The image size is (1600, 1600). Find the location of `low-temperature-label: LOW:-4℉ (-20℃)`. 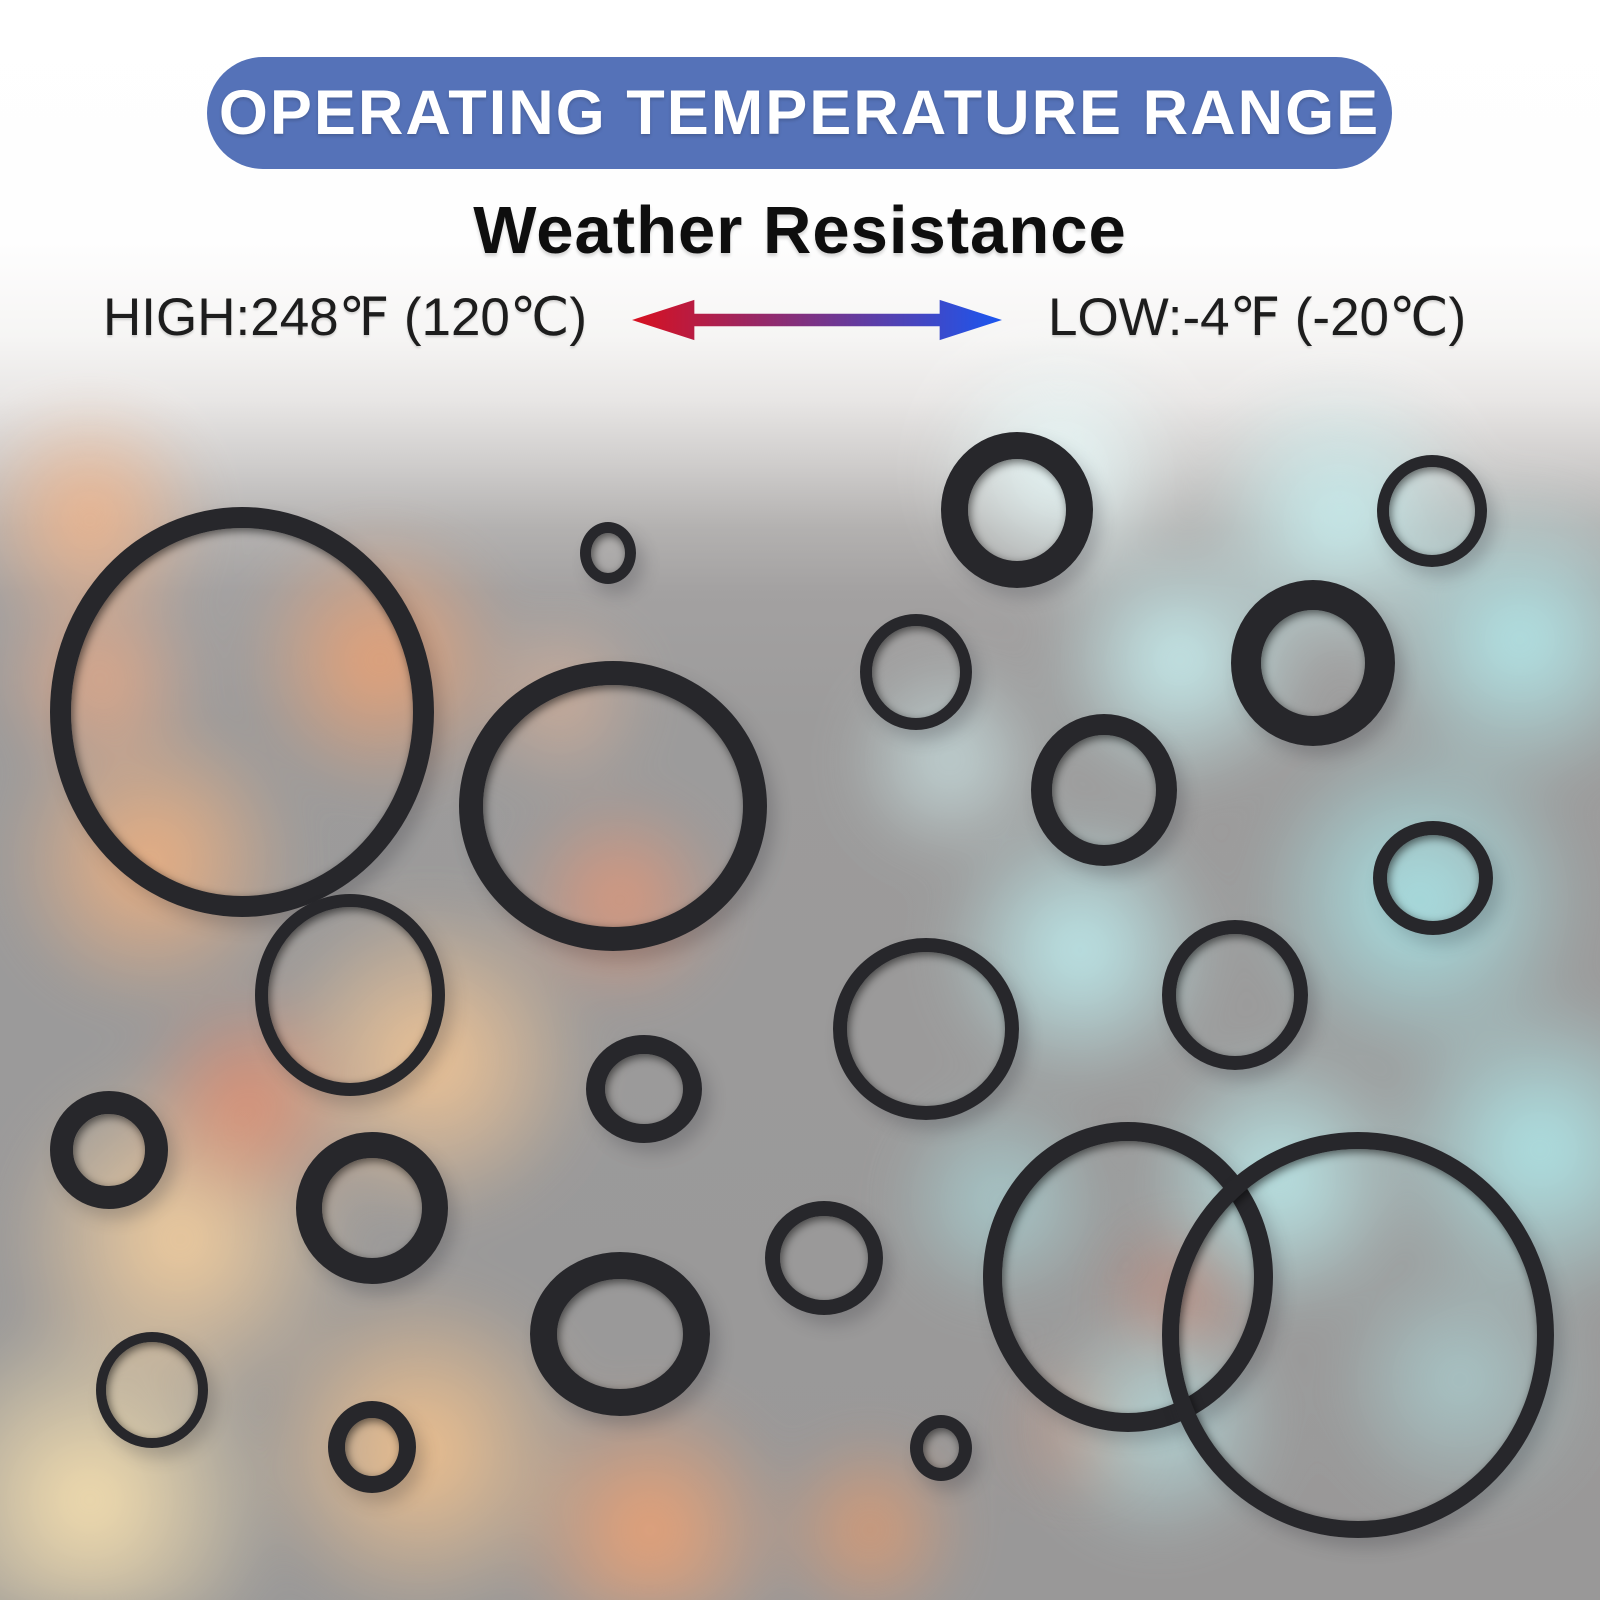

low-temperature-label: LOW:-4℉ (-20℃) is located at coordinates (1257, 317).